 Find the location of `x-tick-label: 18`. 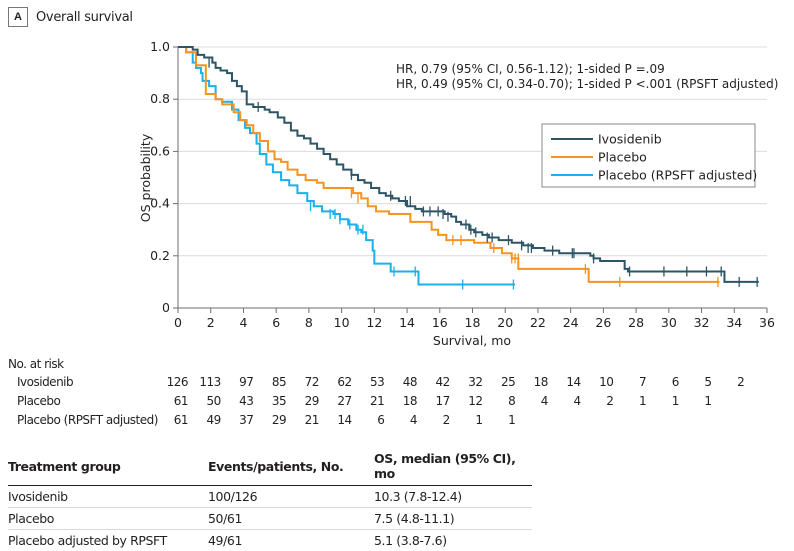

x-tick-label: 18 is located at coordinates (473, 322).